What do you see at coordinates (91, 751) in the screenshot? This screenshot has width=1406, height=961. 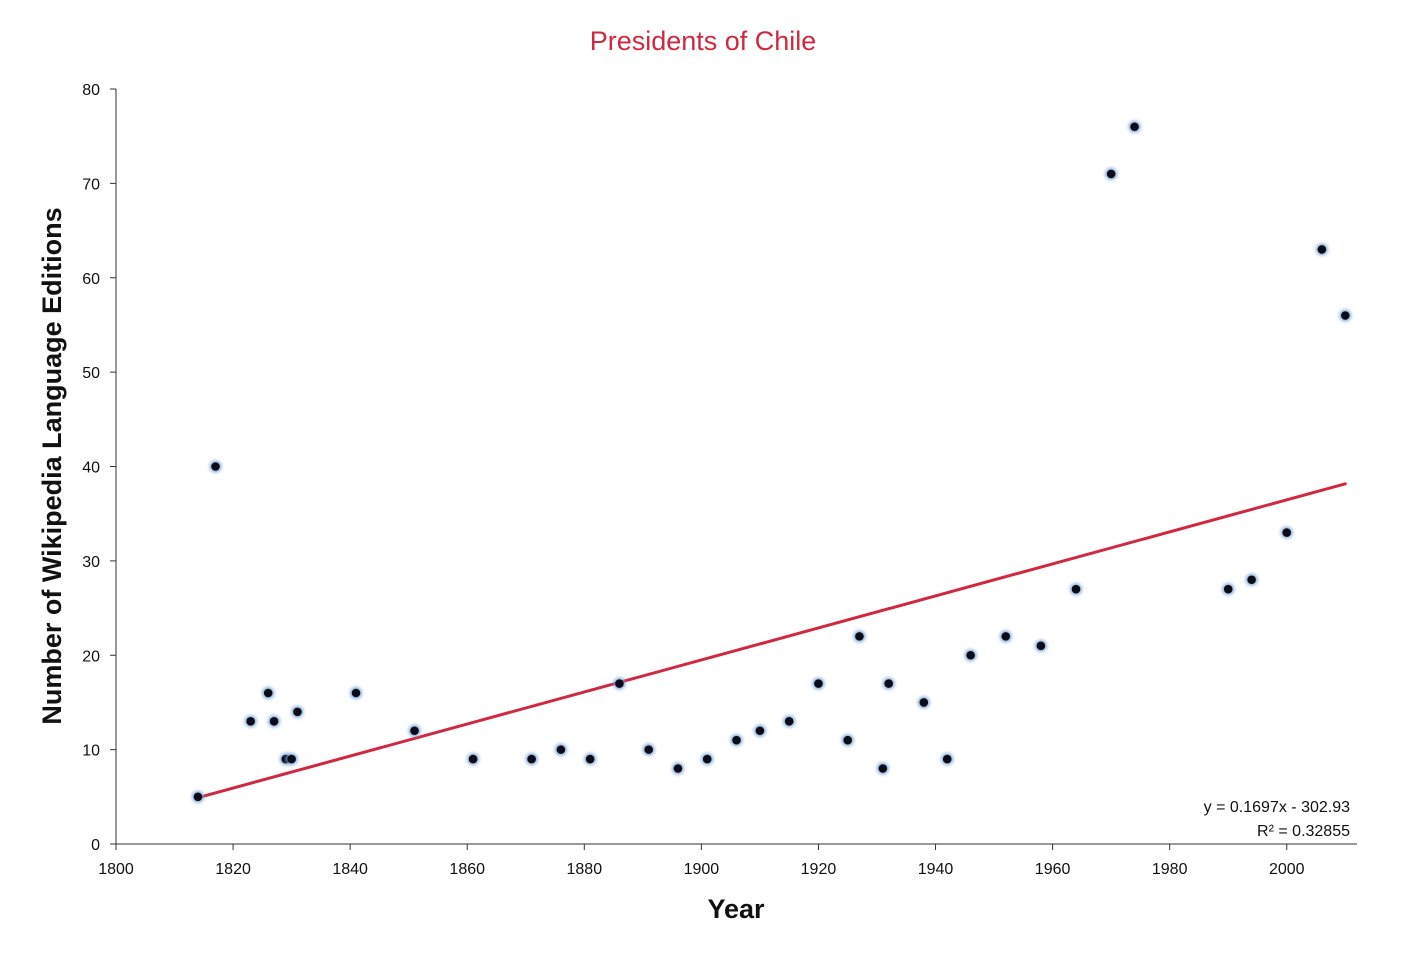 I see `y-tick-label: 10` at bounding box center [91, 751].